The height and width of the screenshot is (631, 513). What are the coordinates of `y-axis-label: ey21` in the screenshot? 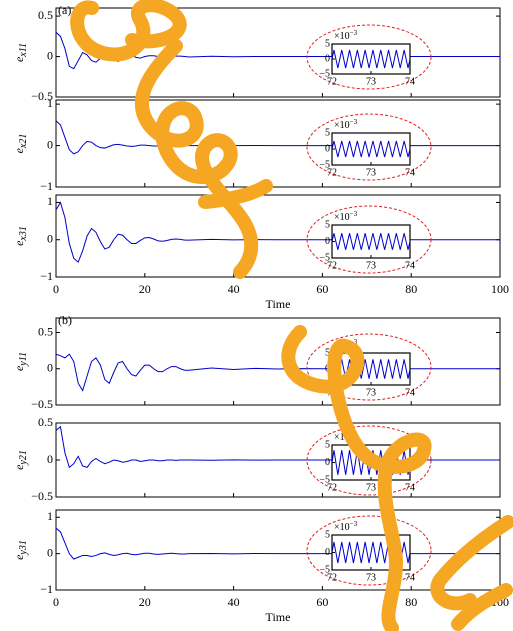 It's located at (21, 460).